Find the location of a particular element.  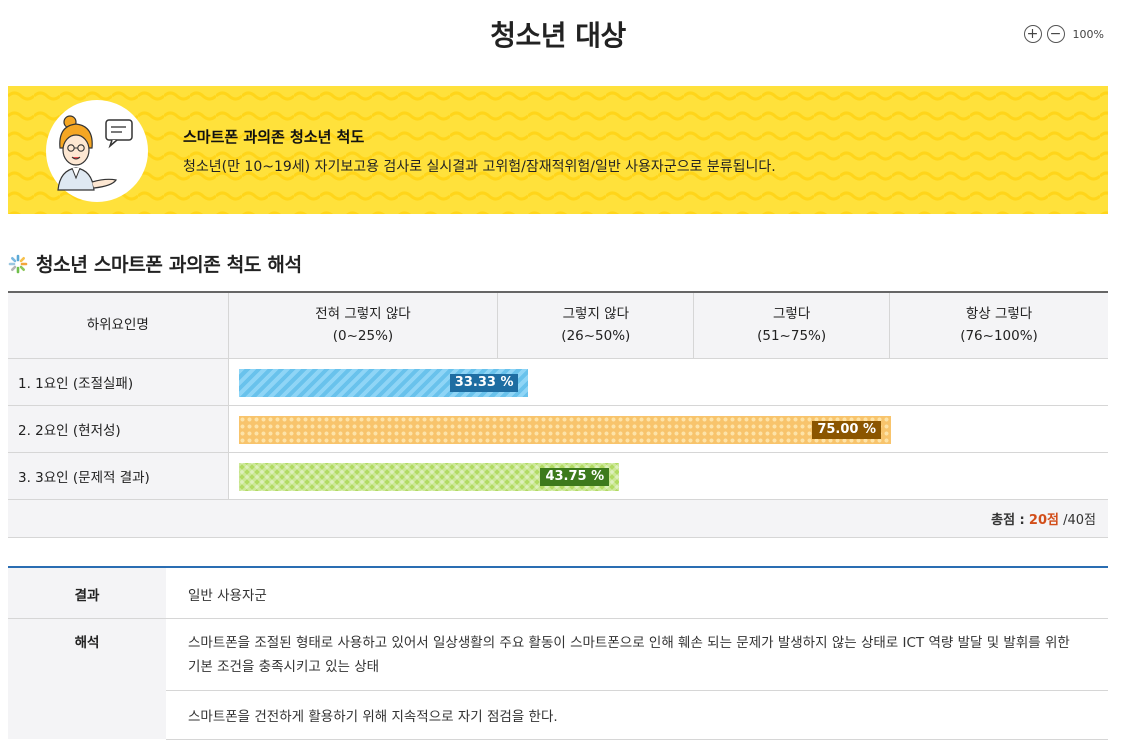

bar-value-label: 33.33 % is located at coordinates (484, 382).